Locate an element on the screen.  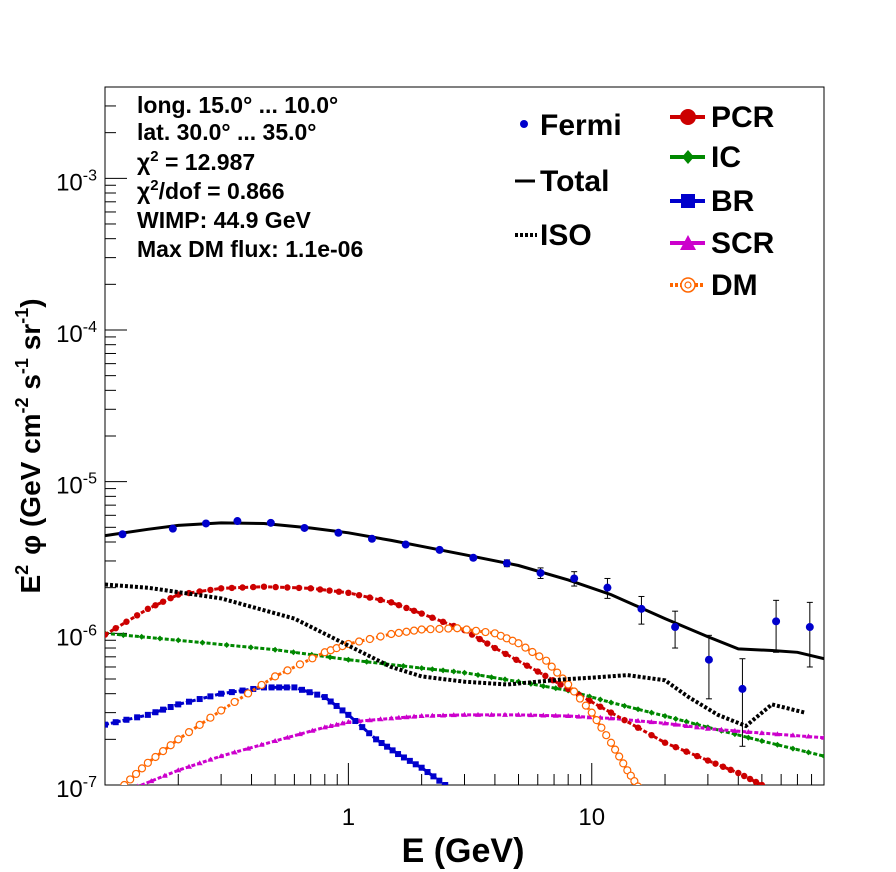
legend-item-ic: IC is located at coordinates (705, 157).